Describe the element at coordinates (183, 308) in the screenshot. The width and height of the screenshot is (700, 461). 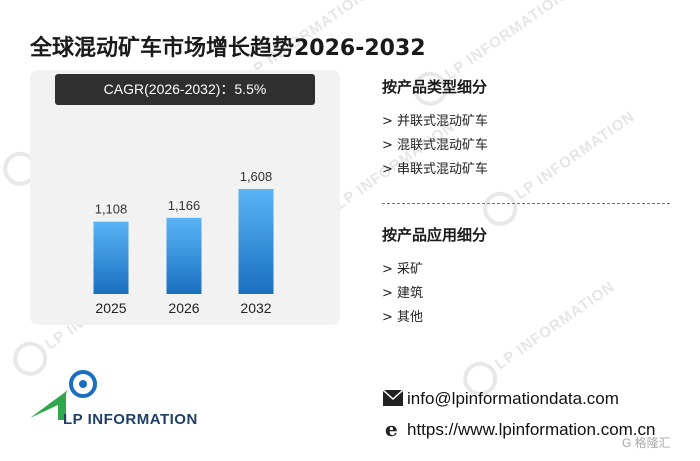
I see `x-tick-label: 2026` at that location.